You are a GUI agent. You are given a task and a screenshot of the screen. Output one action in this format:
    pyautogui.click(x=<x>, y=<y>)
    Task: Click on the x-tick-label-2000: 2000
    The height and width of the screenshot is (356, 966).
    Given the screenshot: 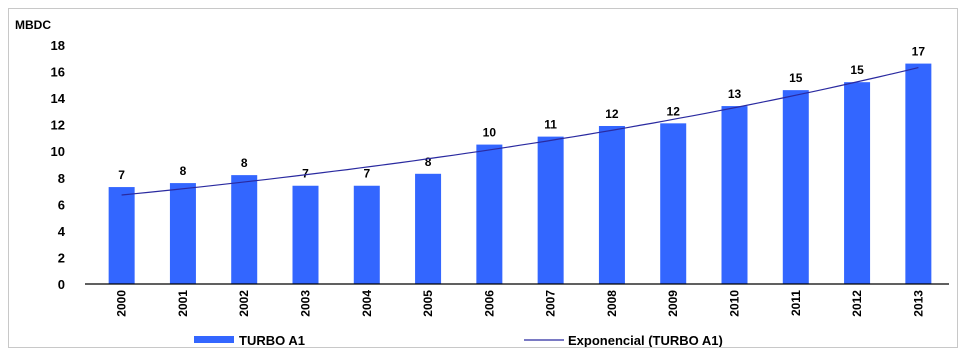 What is the action you would take?
    pyautogui.click(x=122, y=303)
    